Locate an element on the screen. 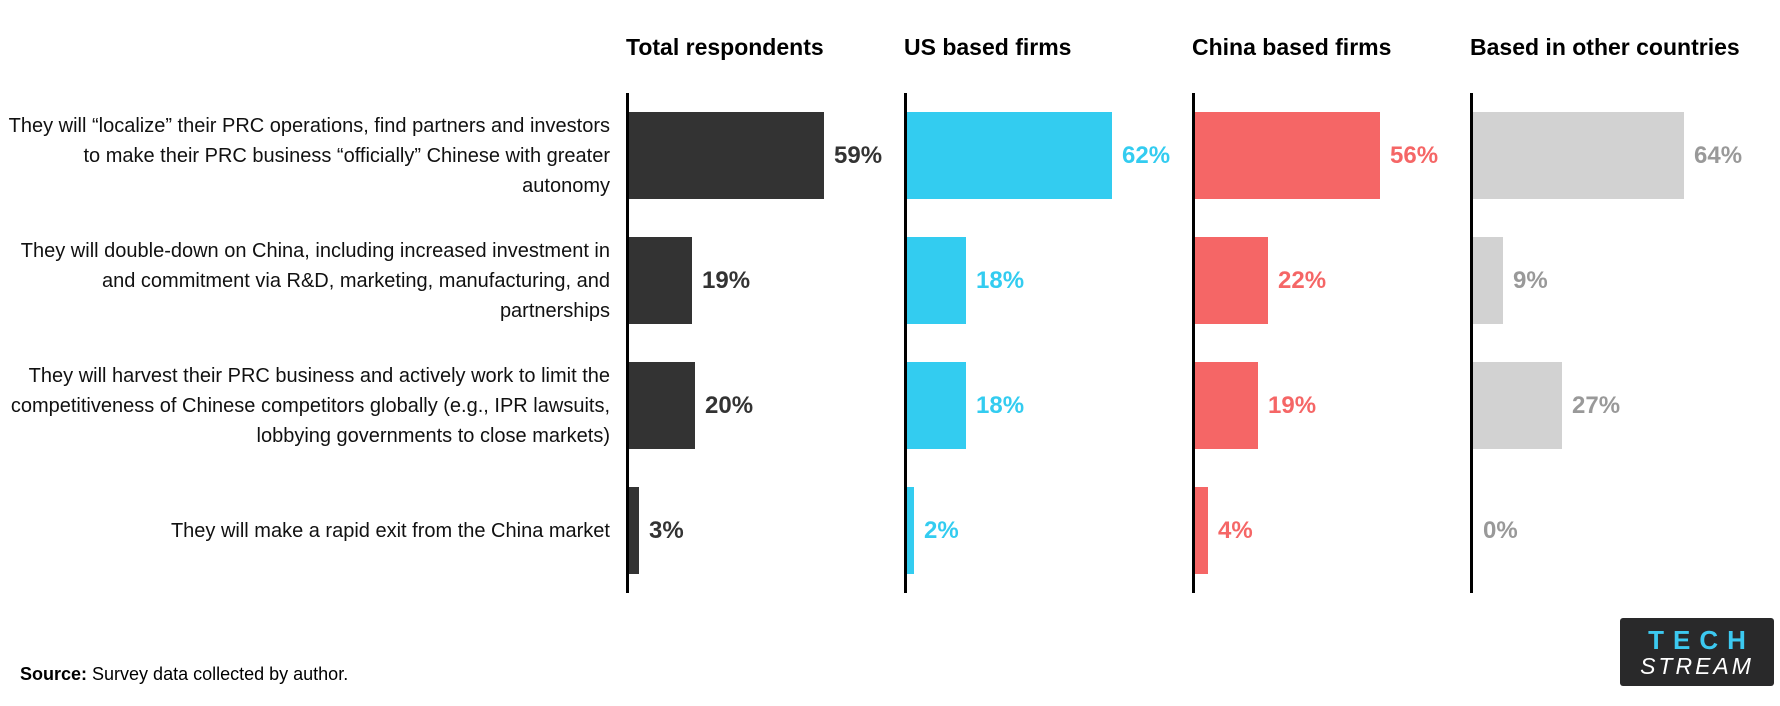 Image resolution: width=1780 pixels, height=706 pixels. bar-row: 22% is located at coordinates (1332, 280).